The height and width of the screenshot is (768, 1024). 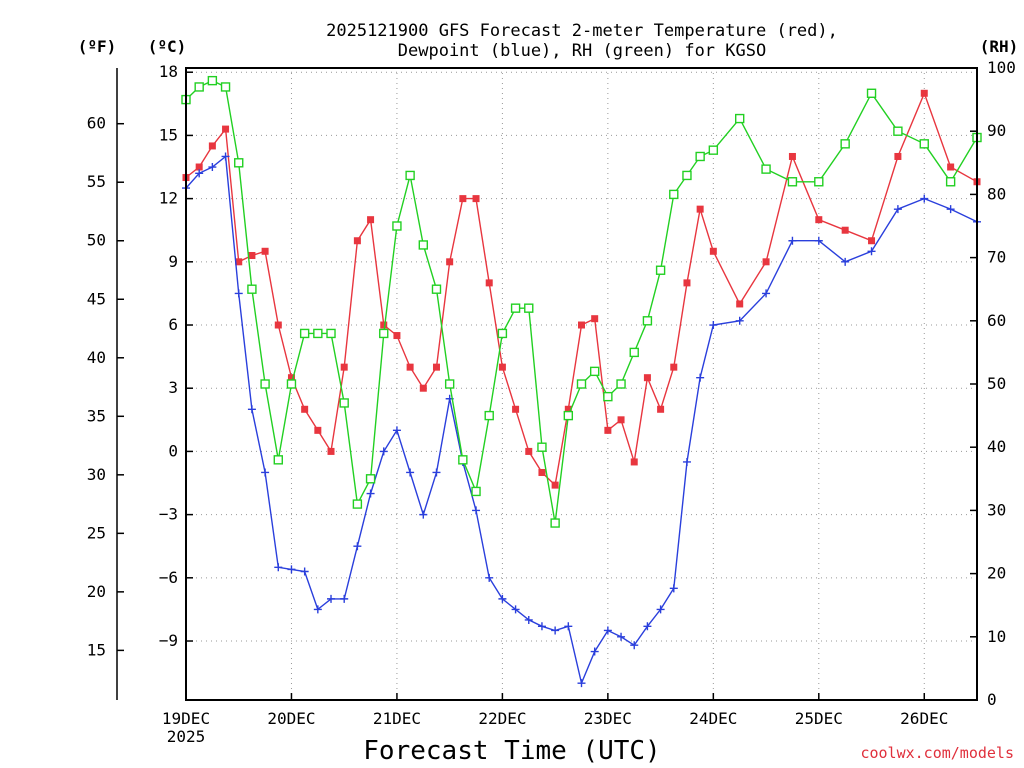 What do you see at coordinates (96, 123) in the screenshot?
I see `fahrenheit-tick-label: 60` at bounding box center [96, 123].